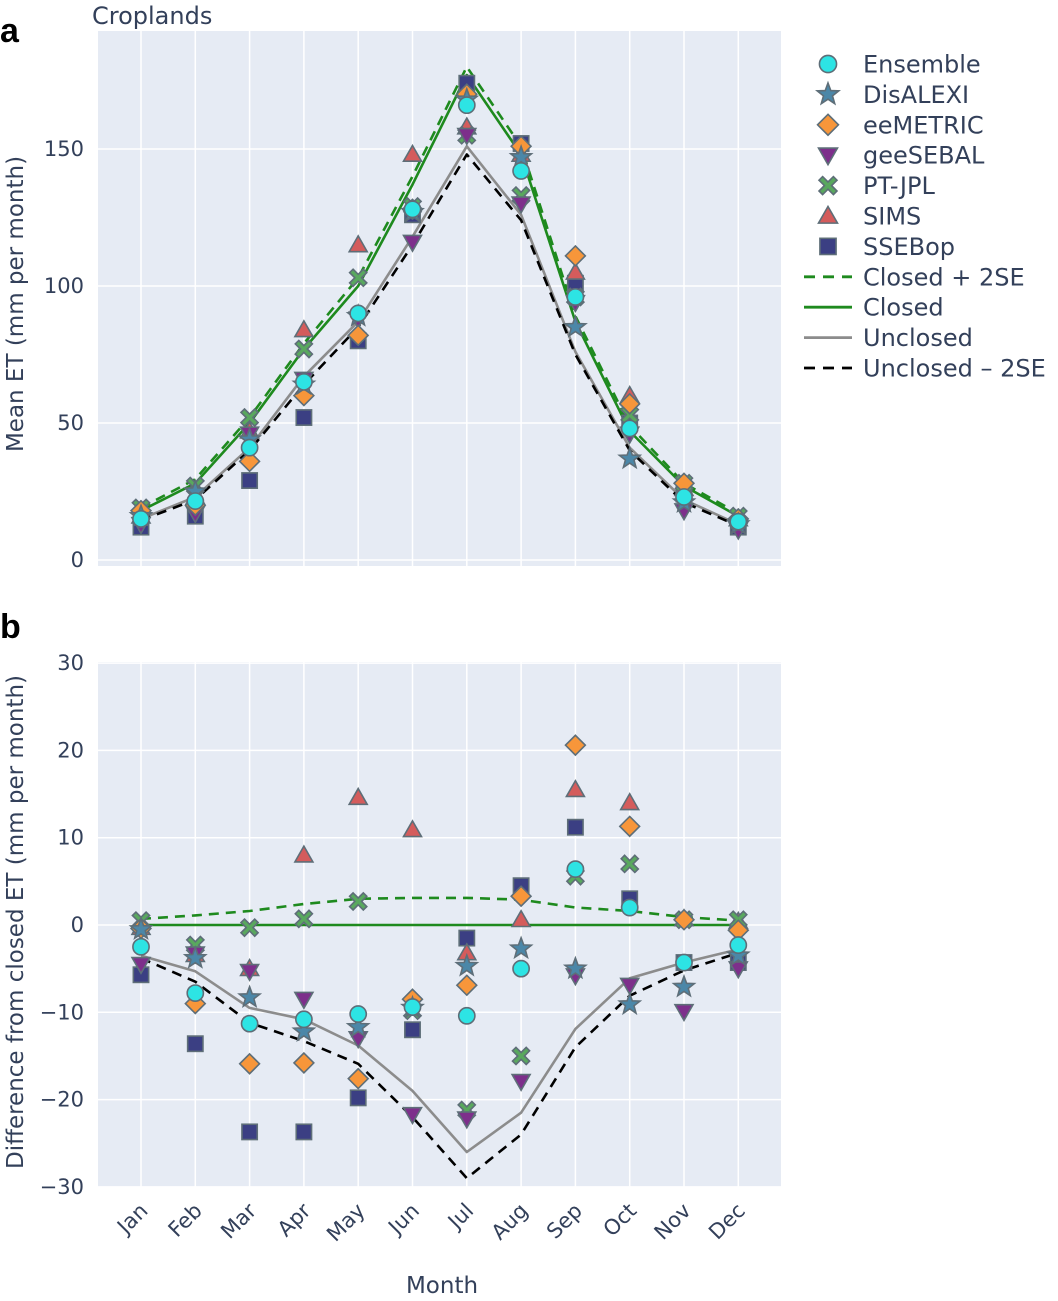 This screenshot has width=1058, height=1301. What do you see at coordinates (684, 919) in the screenshot?
I see `marker-eemetric-nov` at bounding box center [684, 919].